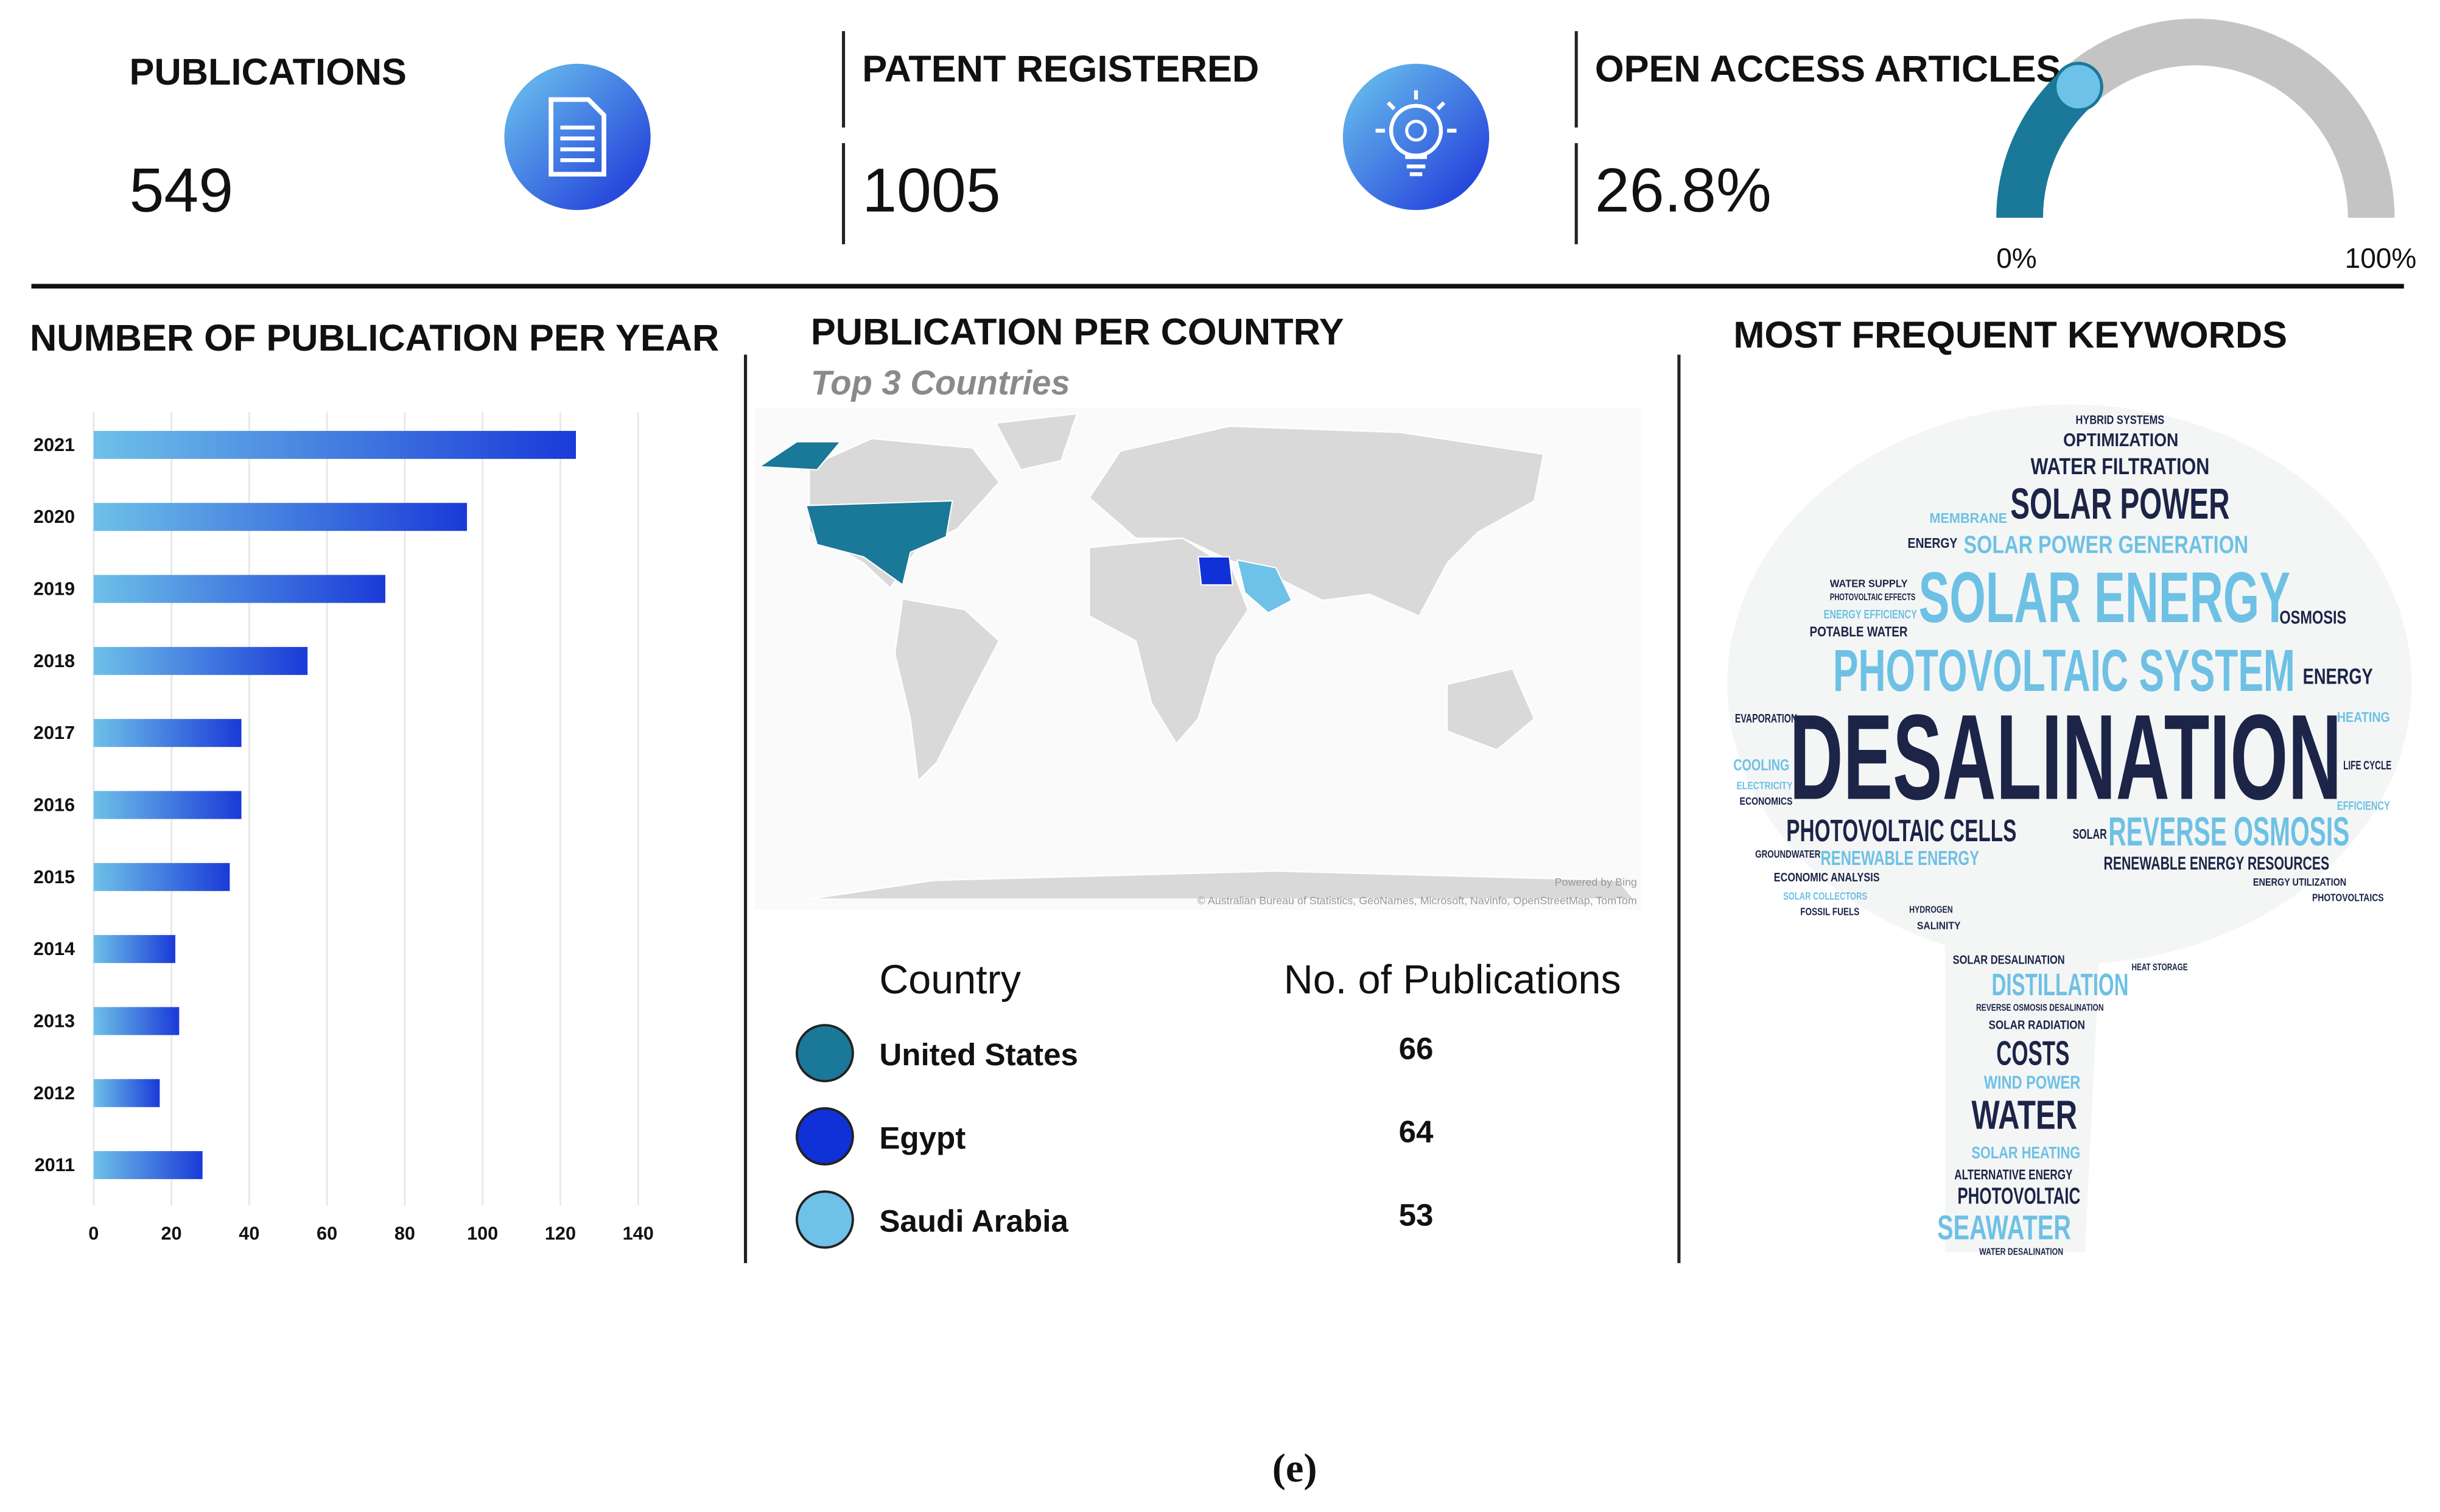 The height and width of the screenshot is (1512, 2440). What do you see at coordinates (2217, 863) in the screenshot?
I see `keyword: RENEWABLE ENERGY RESOURCES` at bounding box center [2217, 863].